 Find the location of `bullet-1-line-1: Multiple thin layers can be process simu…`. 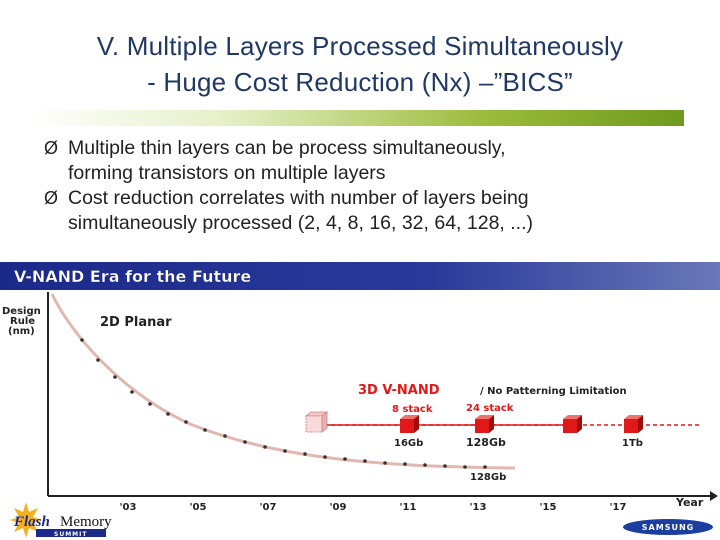

bullet-1-line-1: Multiple thin layers can be process simu… is located at coordinates (287, 148).